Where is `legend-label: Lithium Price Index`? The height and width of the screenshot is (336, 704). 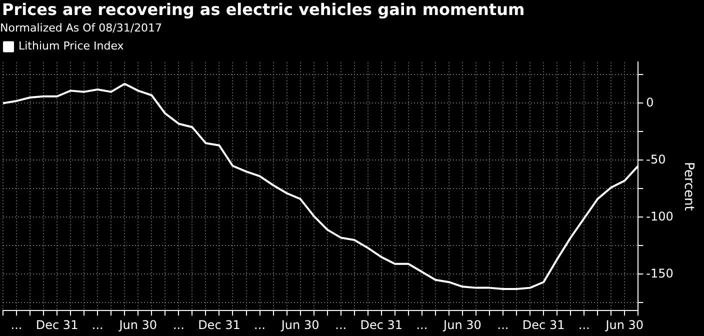 legend-label: Lithium Price Index is located at coordinates (71, 46).